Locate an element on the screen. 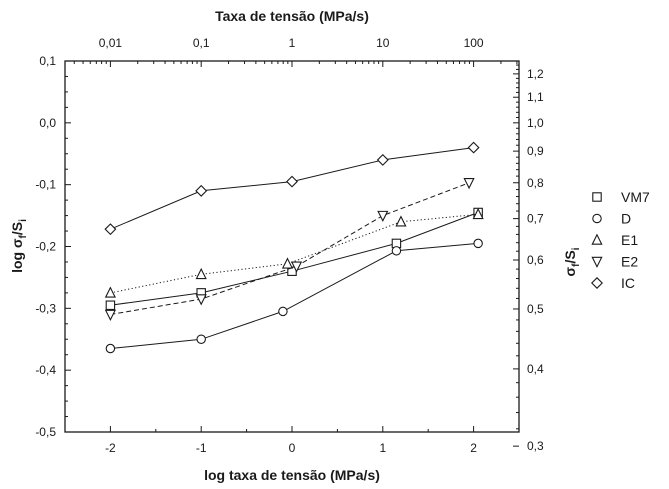 The image size is (669, 489). right-tick-label: 0,6 is located at coordinates (535, 260).